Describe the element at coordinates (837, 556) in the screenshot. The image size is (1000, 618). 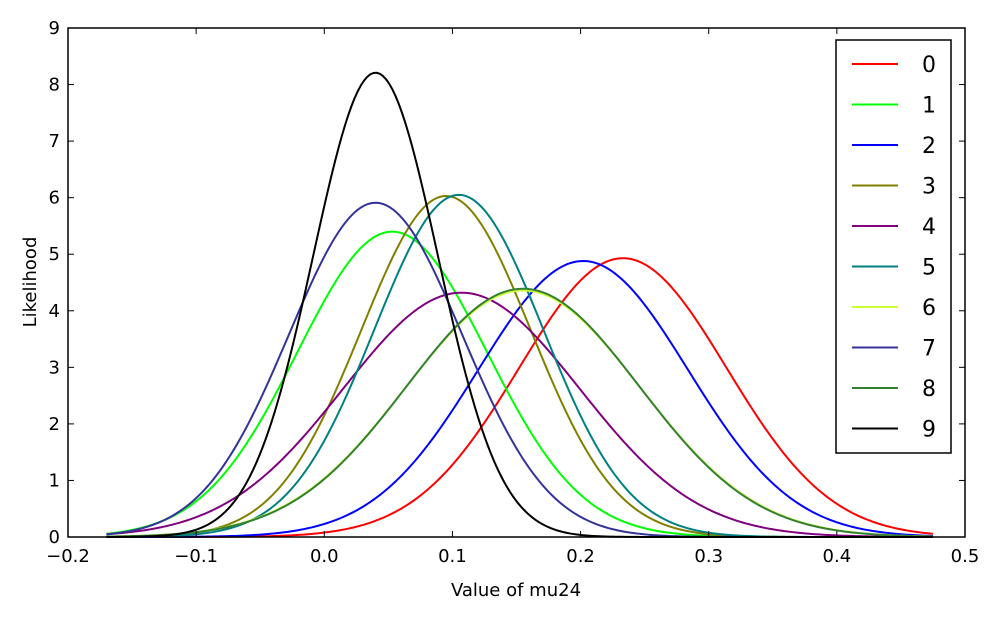
I see `x-tick-label: 0.4` at that location.